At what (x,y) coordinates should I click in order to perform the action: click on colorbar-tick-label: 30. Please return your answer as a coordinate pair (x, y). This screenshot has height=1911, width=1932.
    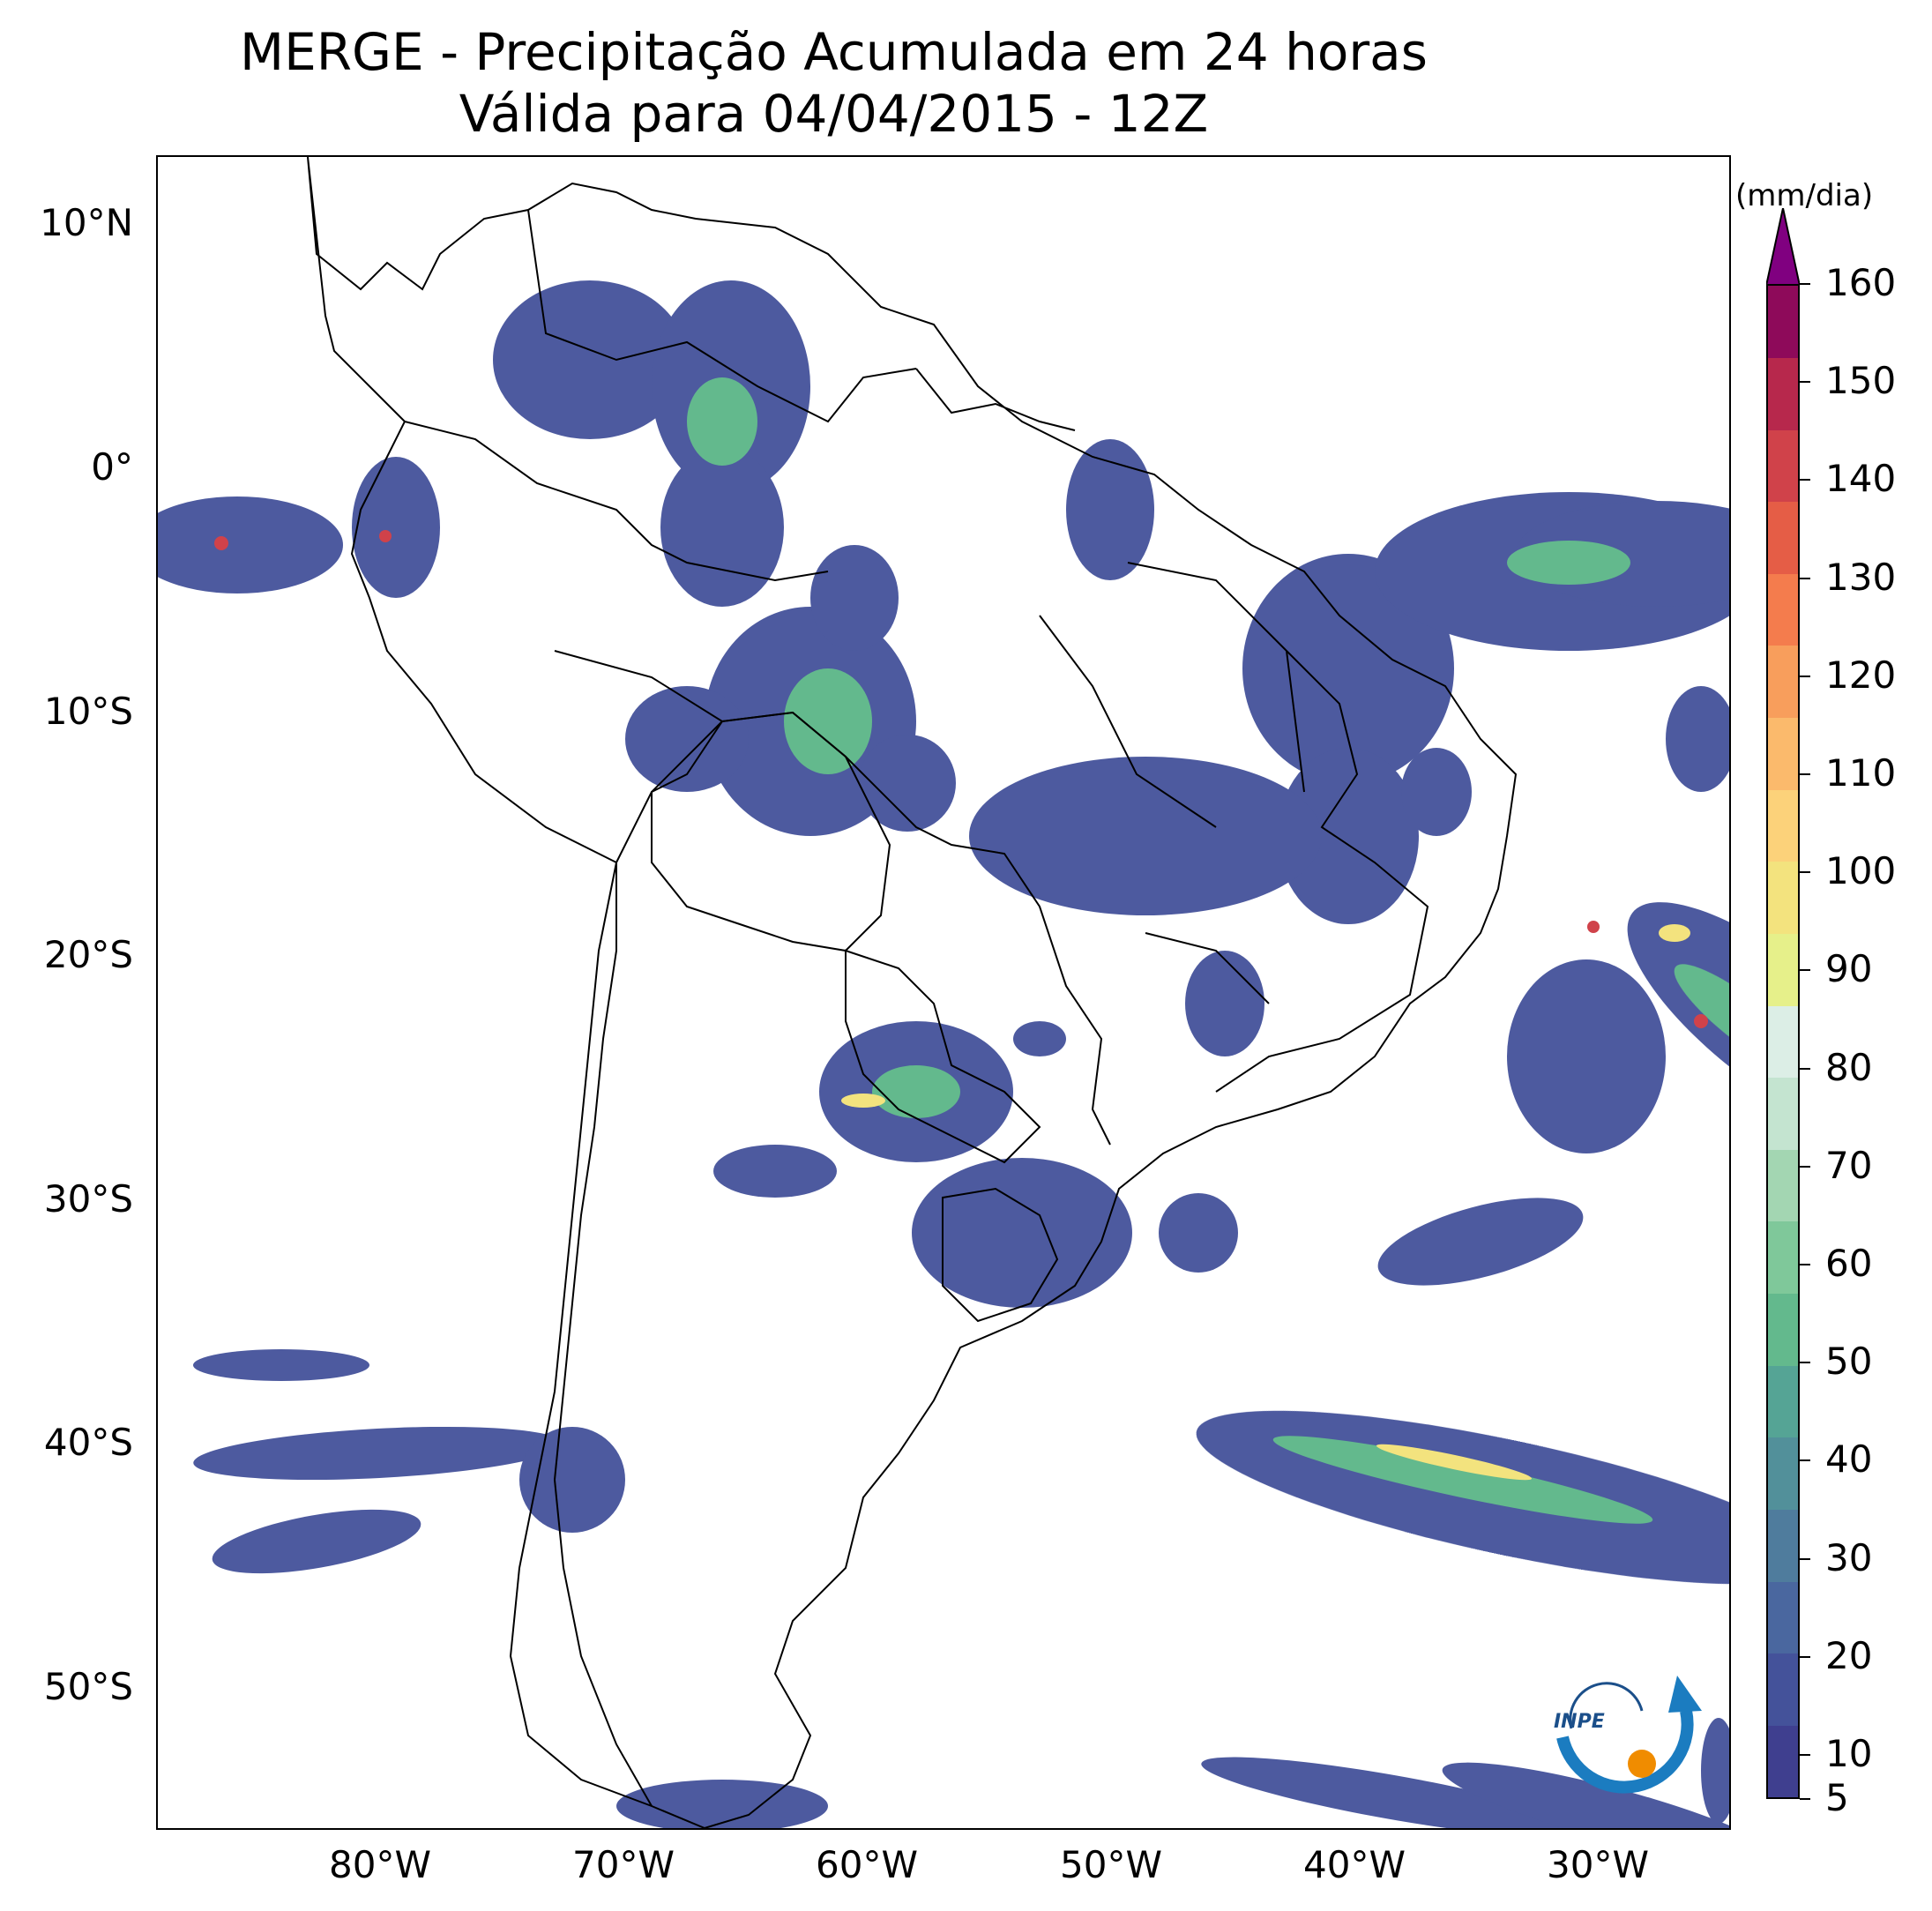
    Looking at the image, I should click on (1849, 1557).